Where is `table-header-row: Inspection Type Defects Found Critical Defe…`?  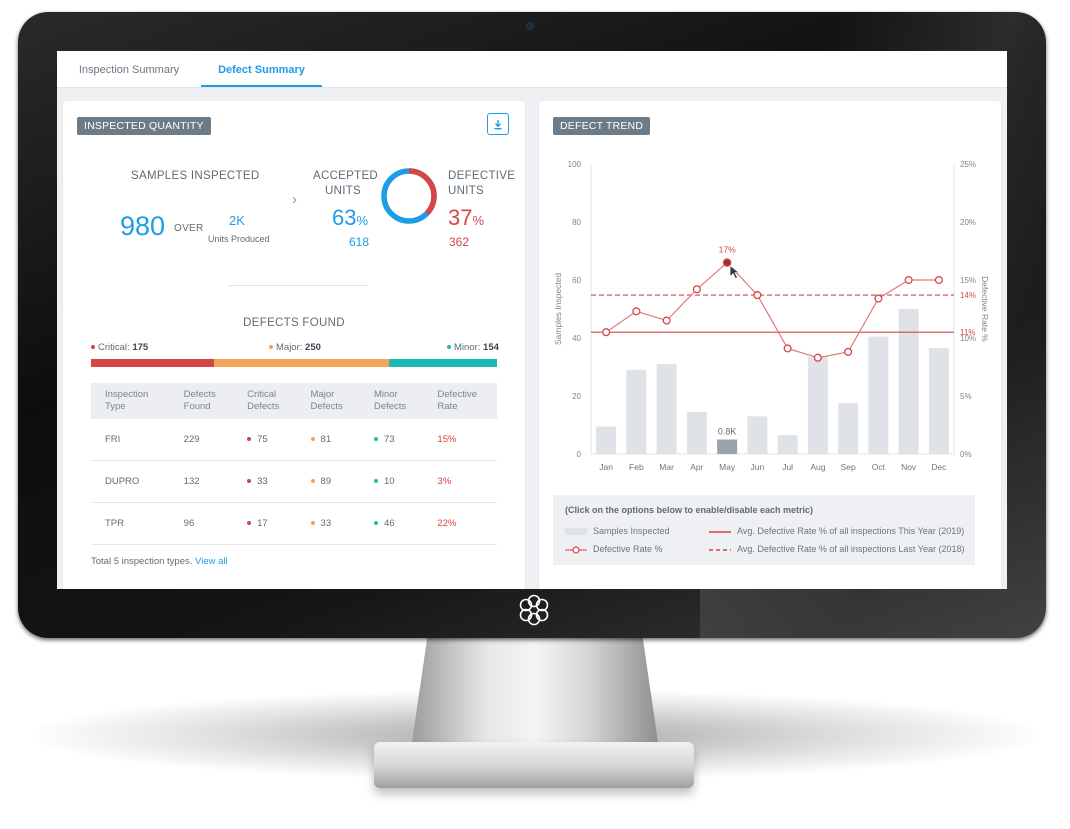 table-header-row: Inspection Type Defects Found Critical Defe… is located at coordinates (294, 401).